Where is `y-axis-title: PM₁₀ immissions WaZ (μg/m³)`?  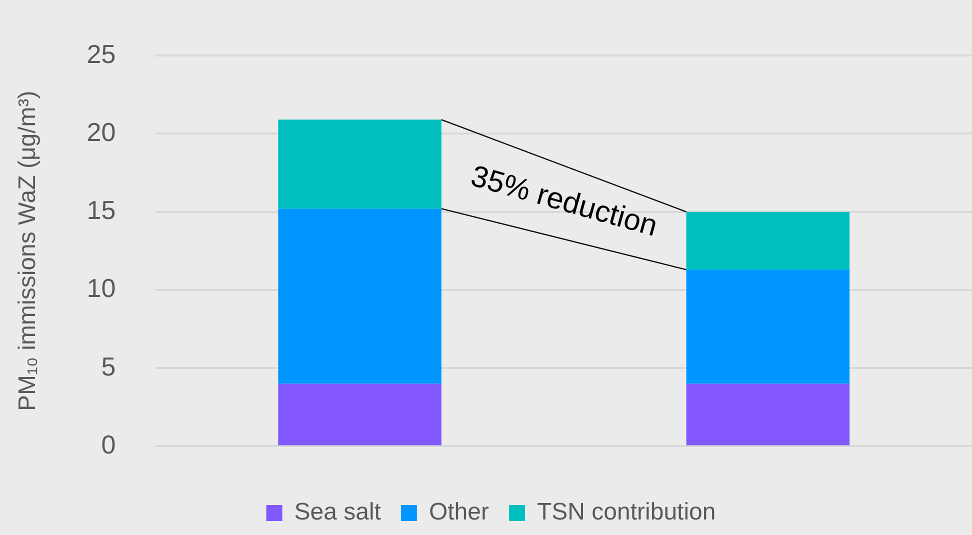
y-axis-title: PM₁₀ immissions WaZ (μg/m³) is located at coordinates (28, 251).